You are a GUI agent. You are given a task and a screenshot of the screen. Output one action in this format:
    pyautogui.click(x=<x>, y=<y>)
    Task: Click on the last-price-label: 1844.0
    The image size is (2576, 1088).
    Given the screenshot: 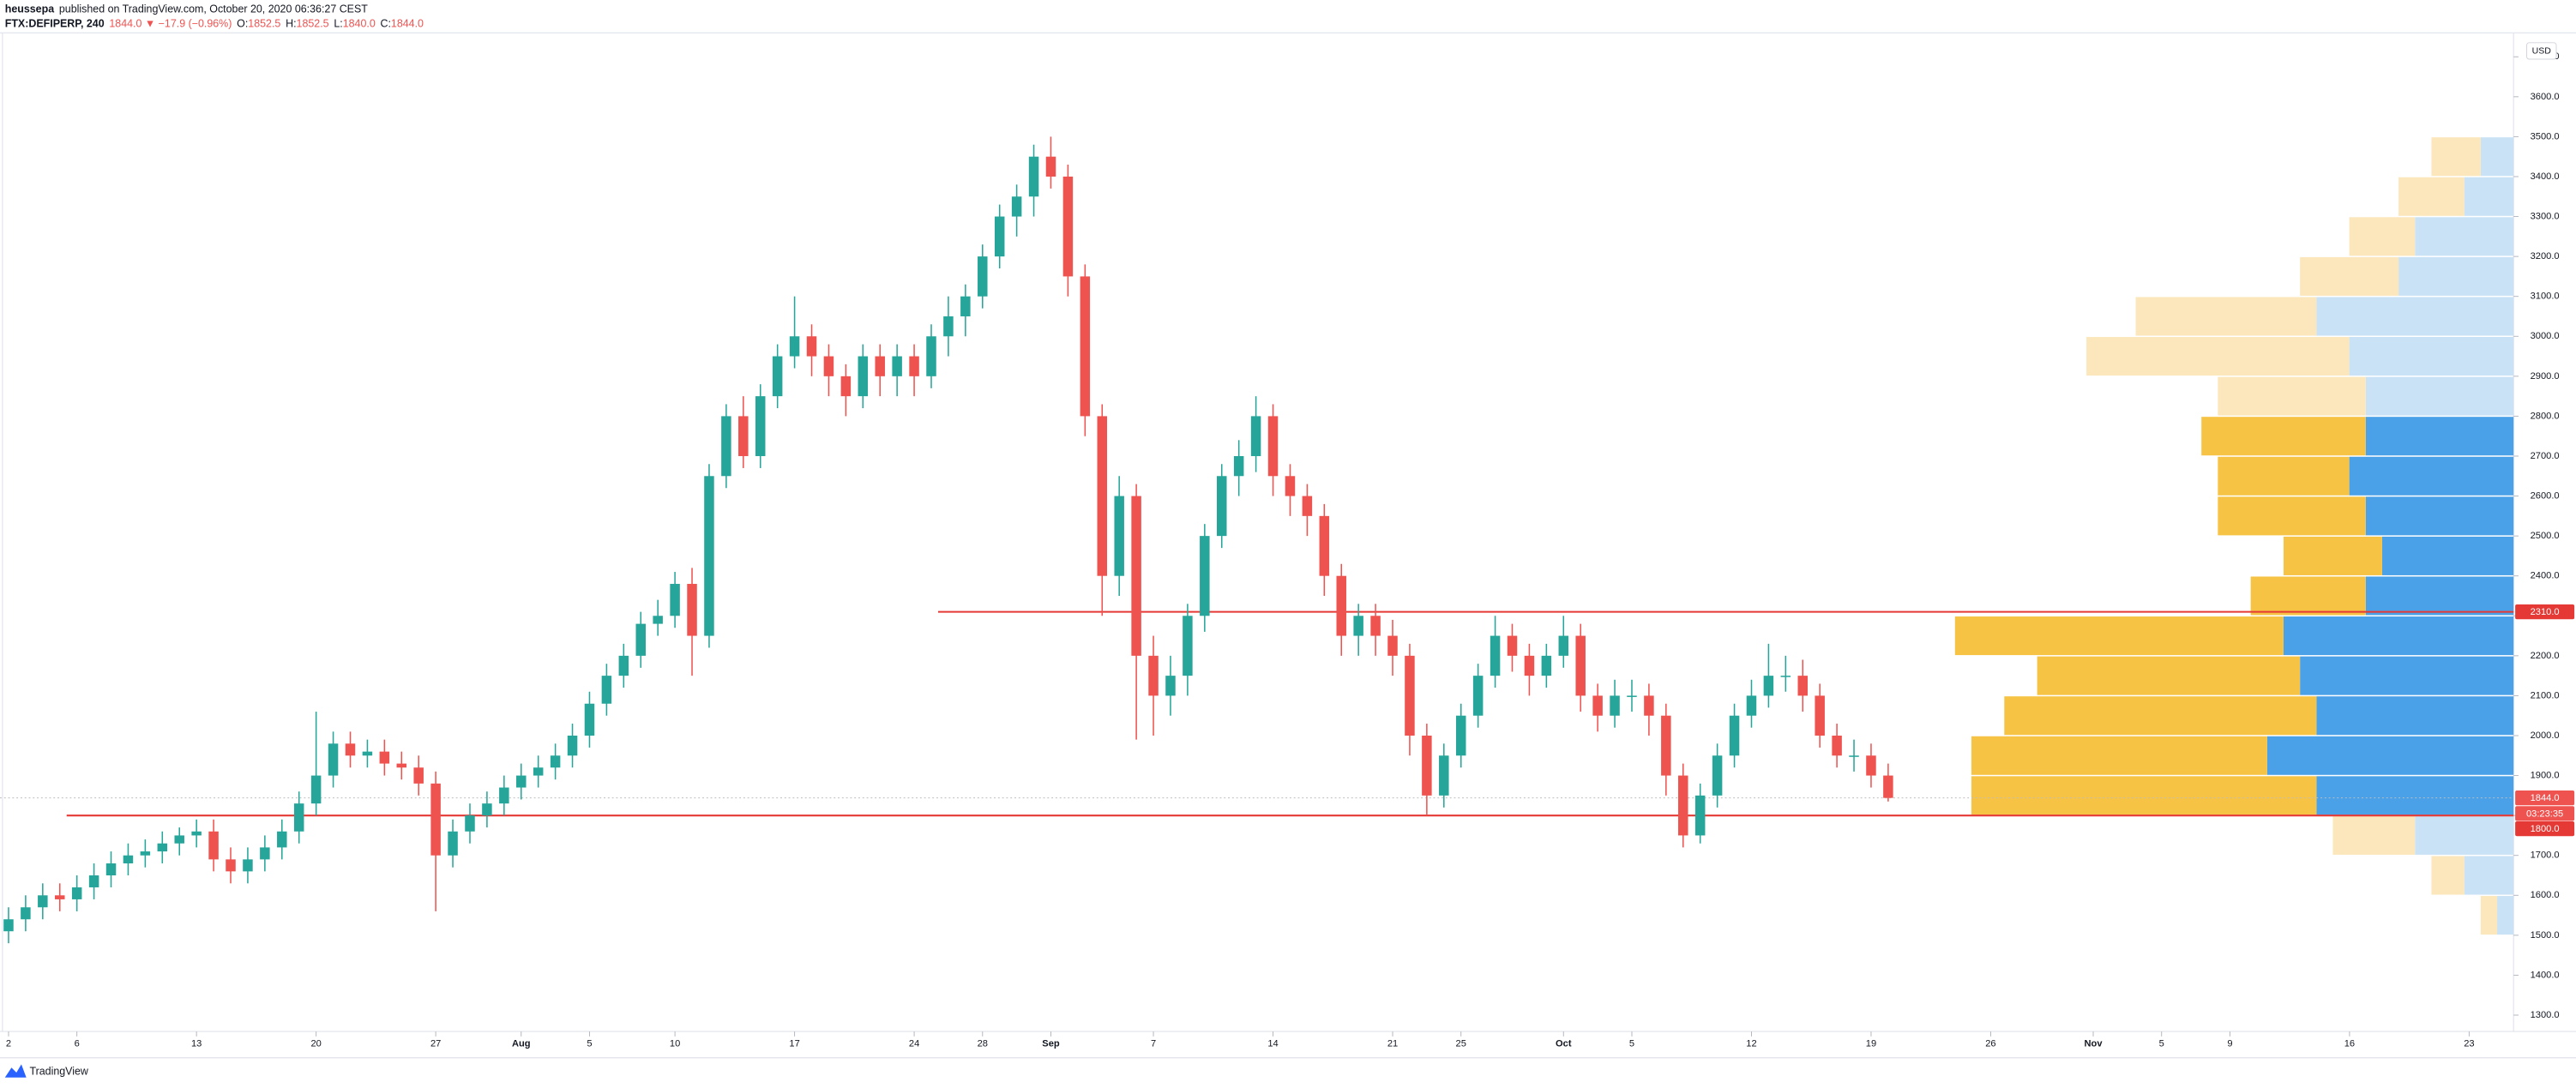 What is the action you would take?
    pyautogui.click(x=2545, y=798)
    